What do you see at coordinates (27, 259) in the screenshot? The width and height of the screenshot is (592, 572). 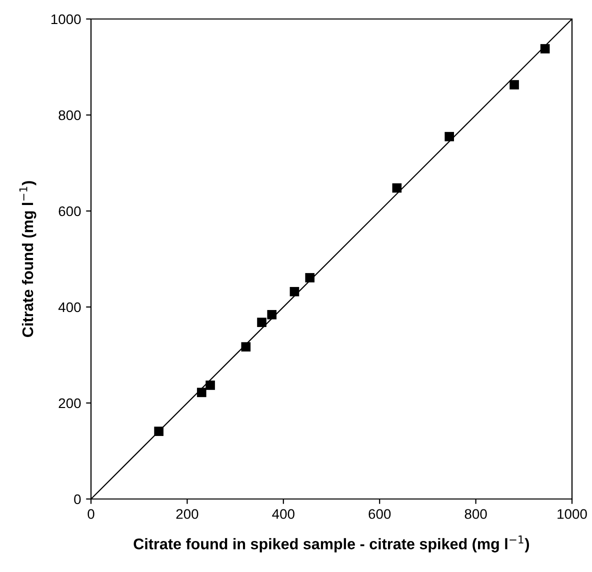 I see `y-axis-title: Citrate found (mg l$^{−1}$)` at bounding box center [27, 259].